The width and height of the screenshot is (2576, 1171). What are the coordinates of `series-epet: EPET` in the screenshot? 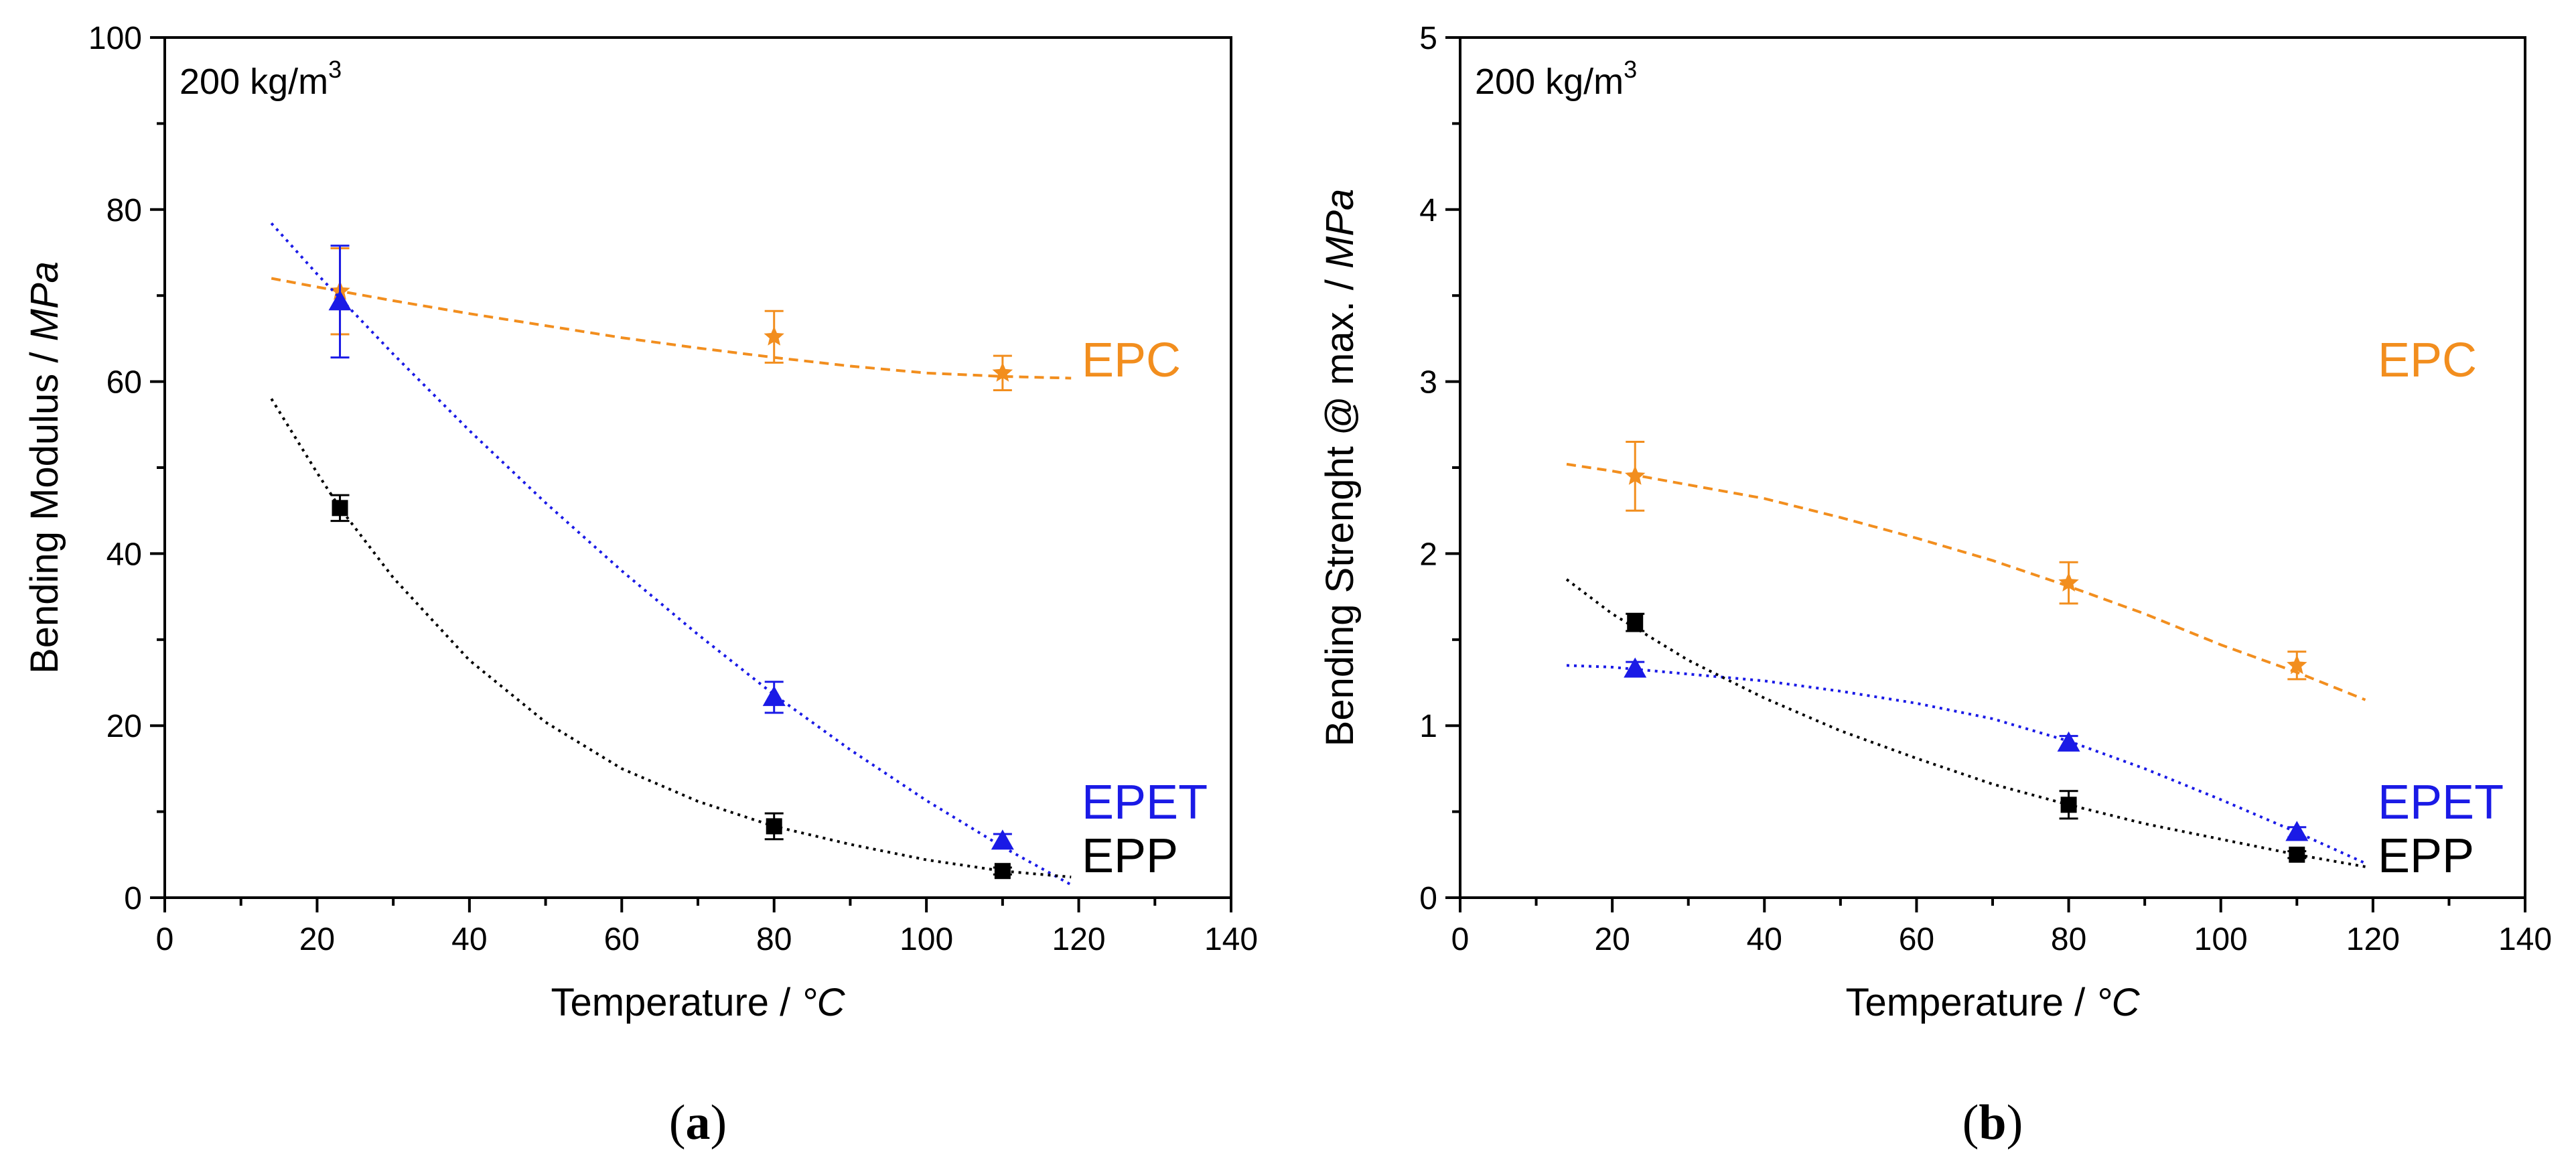 It's located at (2035, 761).